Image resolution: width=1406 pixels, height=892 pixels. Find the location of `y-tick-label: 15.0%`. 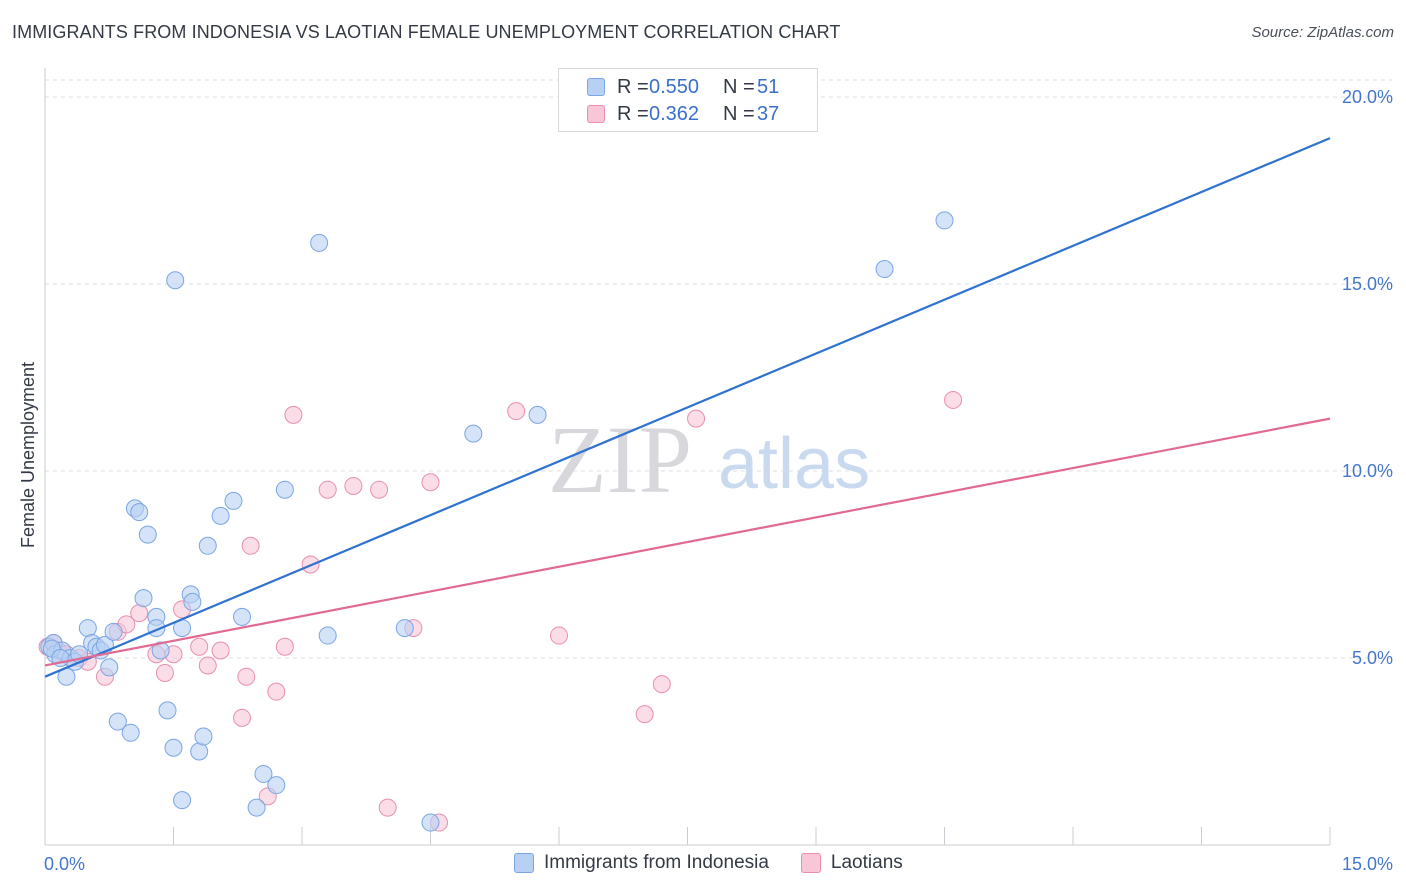

y-tick-label: 15.0% is located at coordinates (1367, 284).